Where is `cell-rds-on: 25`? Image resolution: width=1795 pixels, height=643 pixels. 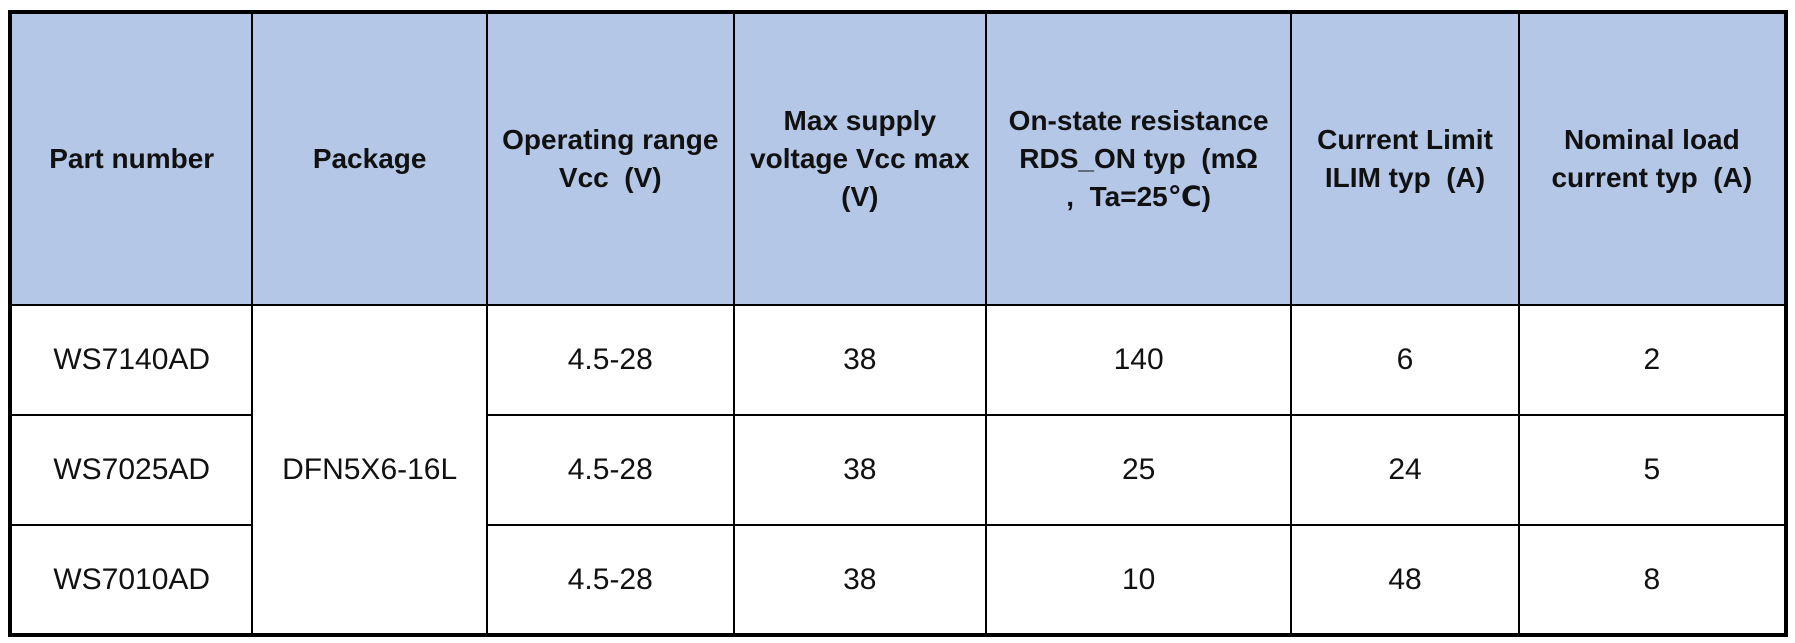
cell-rds-on: 25 is located at coordinates (1138, 470).